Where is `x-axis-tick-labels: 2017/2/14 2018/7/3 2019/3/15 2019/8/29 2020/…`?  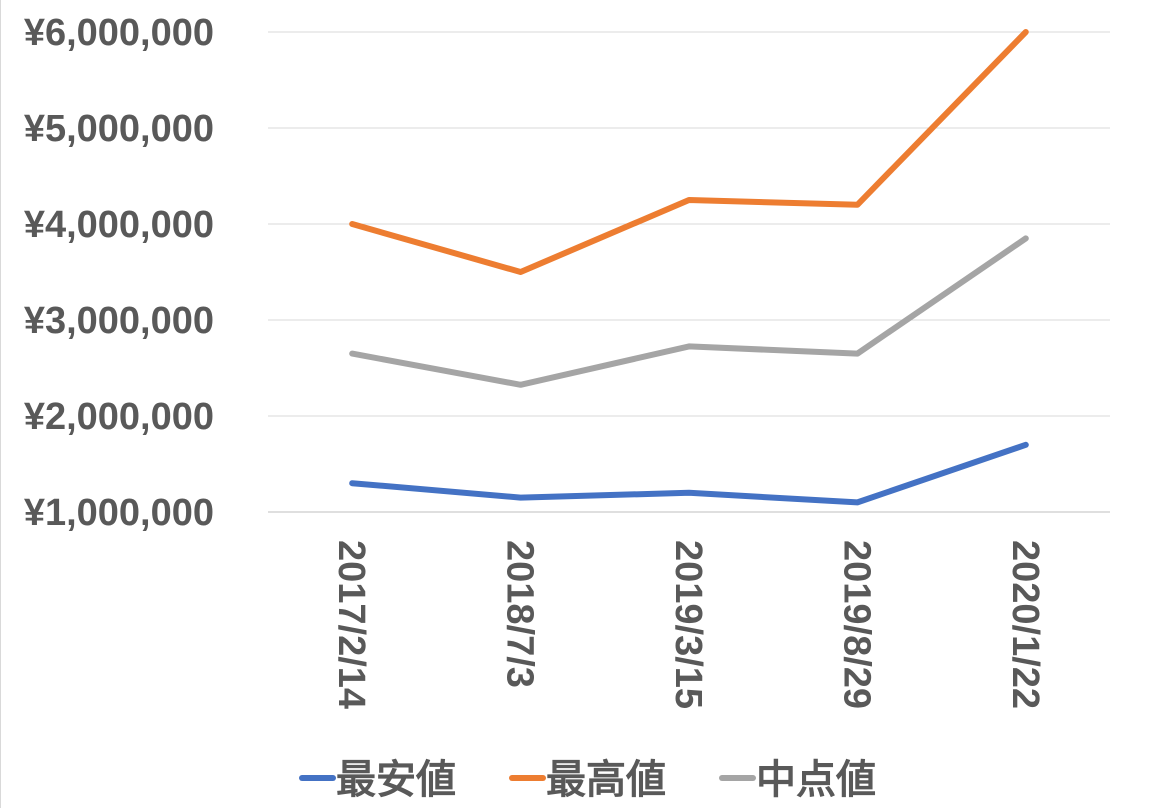 x-axis-tick-labels: 2017/2/14 2018/7/3 2019/3/15 2019/8/29 2020/… is located at coordinates (688, 624).